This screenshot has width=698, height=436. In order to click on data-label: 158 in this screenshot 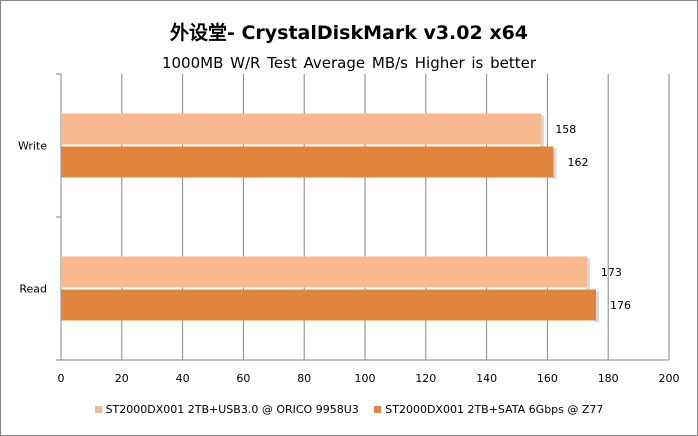, I will do `click(565, 129)`.